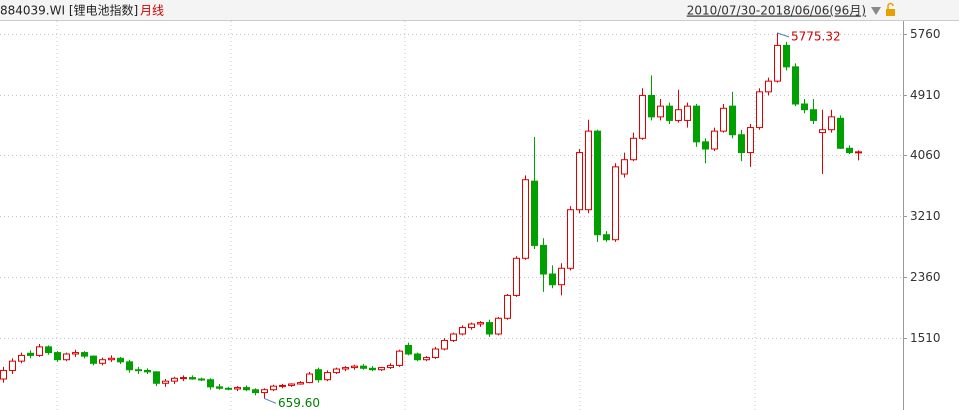  What do you see at coordinates (479, 10) in the screenshot?
I see `header-bar` at bounding box center [479, 10].